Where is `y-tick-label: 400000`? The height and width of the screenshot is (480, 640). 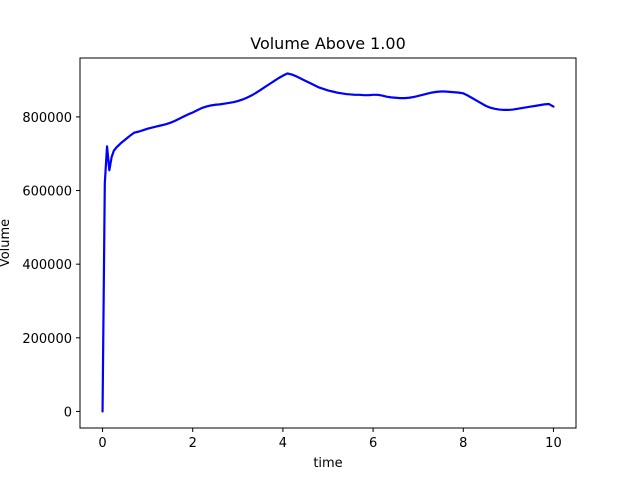 y-tick-label: 400000 is located at coordinates (47, 265).